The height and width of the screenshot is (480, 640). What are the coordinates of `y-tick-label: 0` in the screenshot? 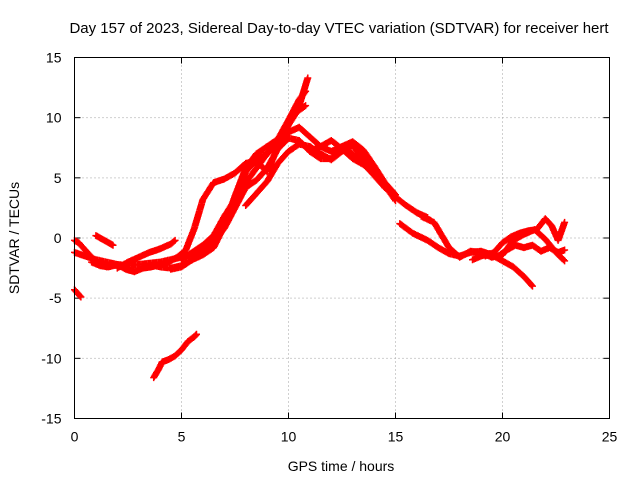 It's located at (58, 238).